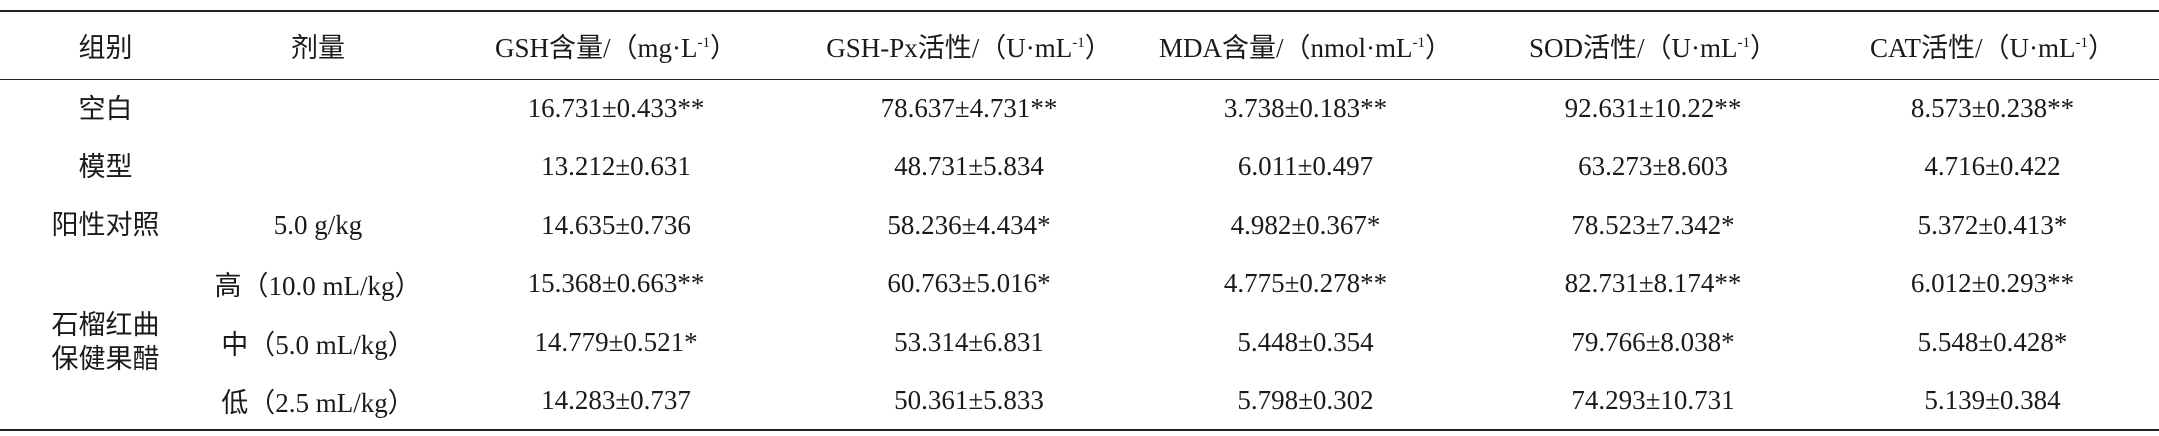 This screenshot has width=2159, height=436. I want to click on group-label: 模型, so click(105, 166).